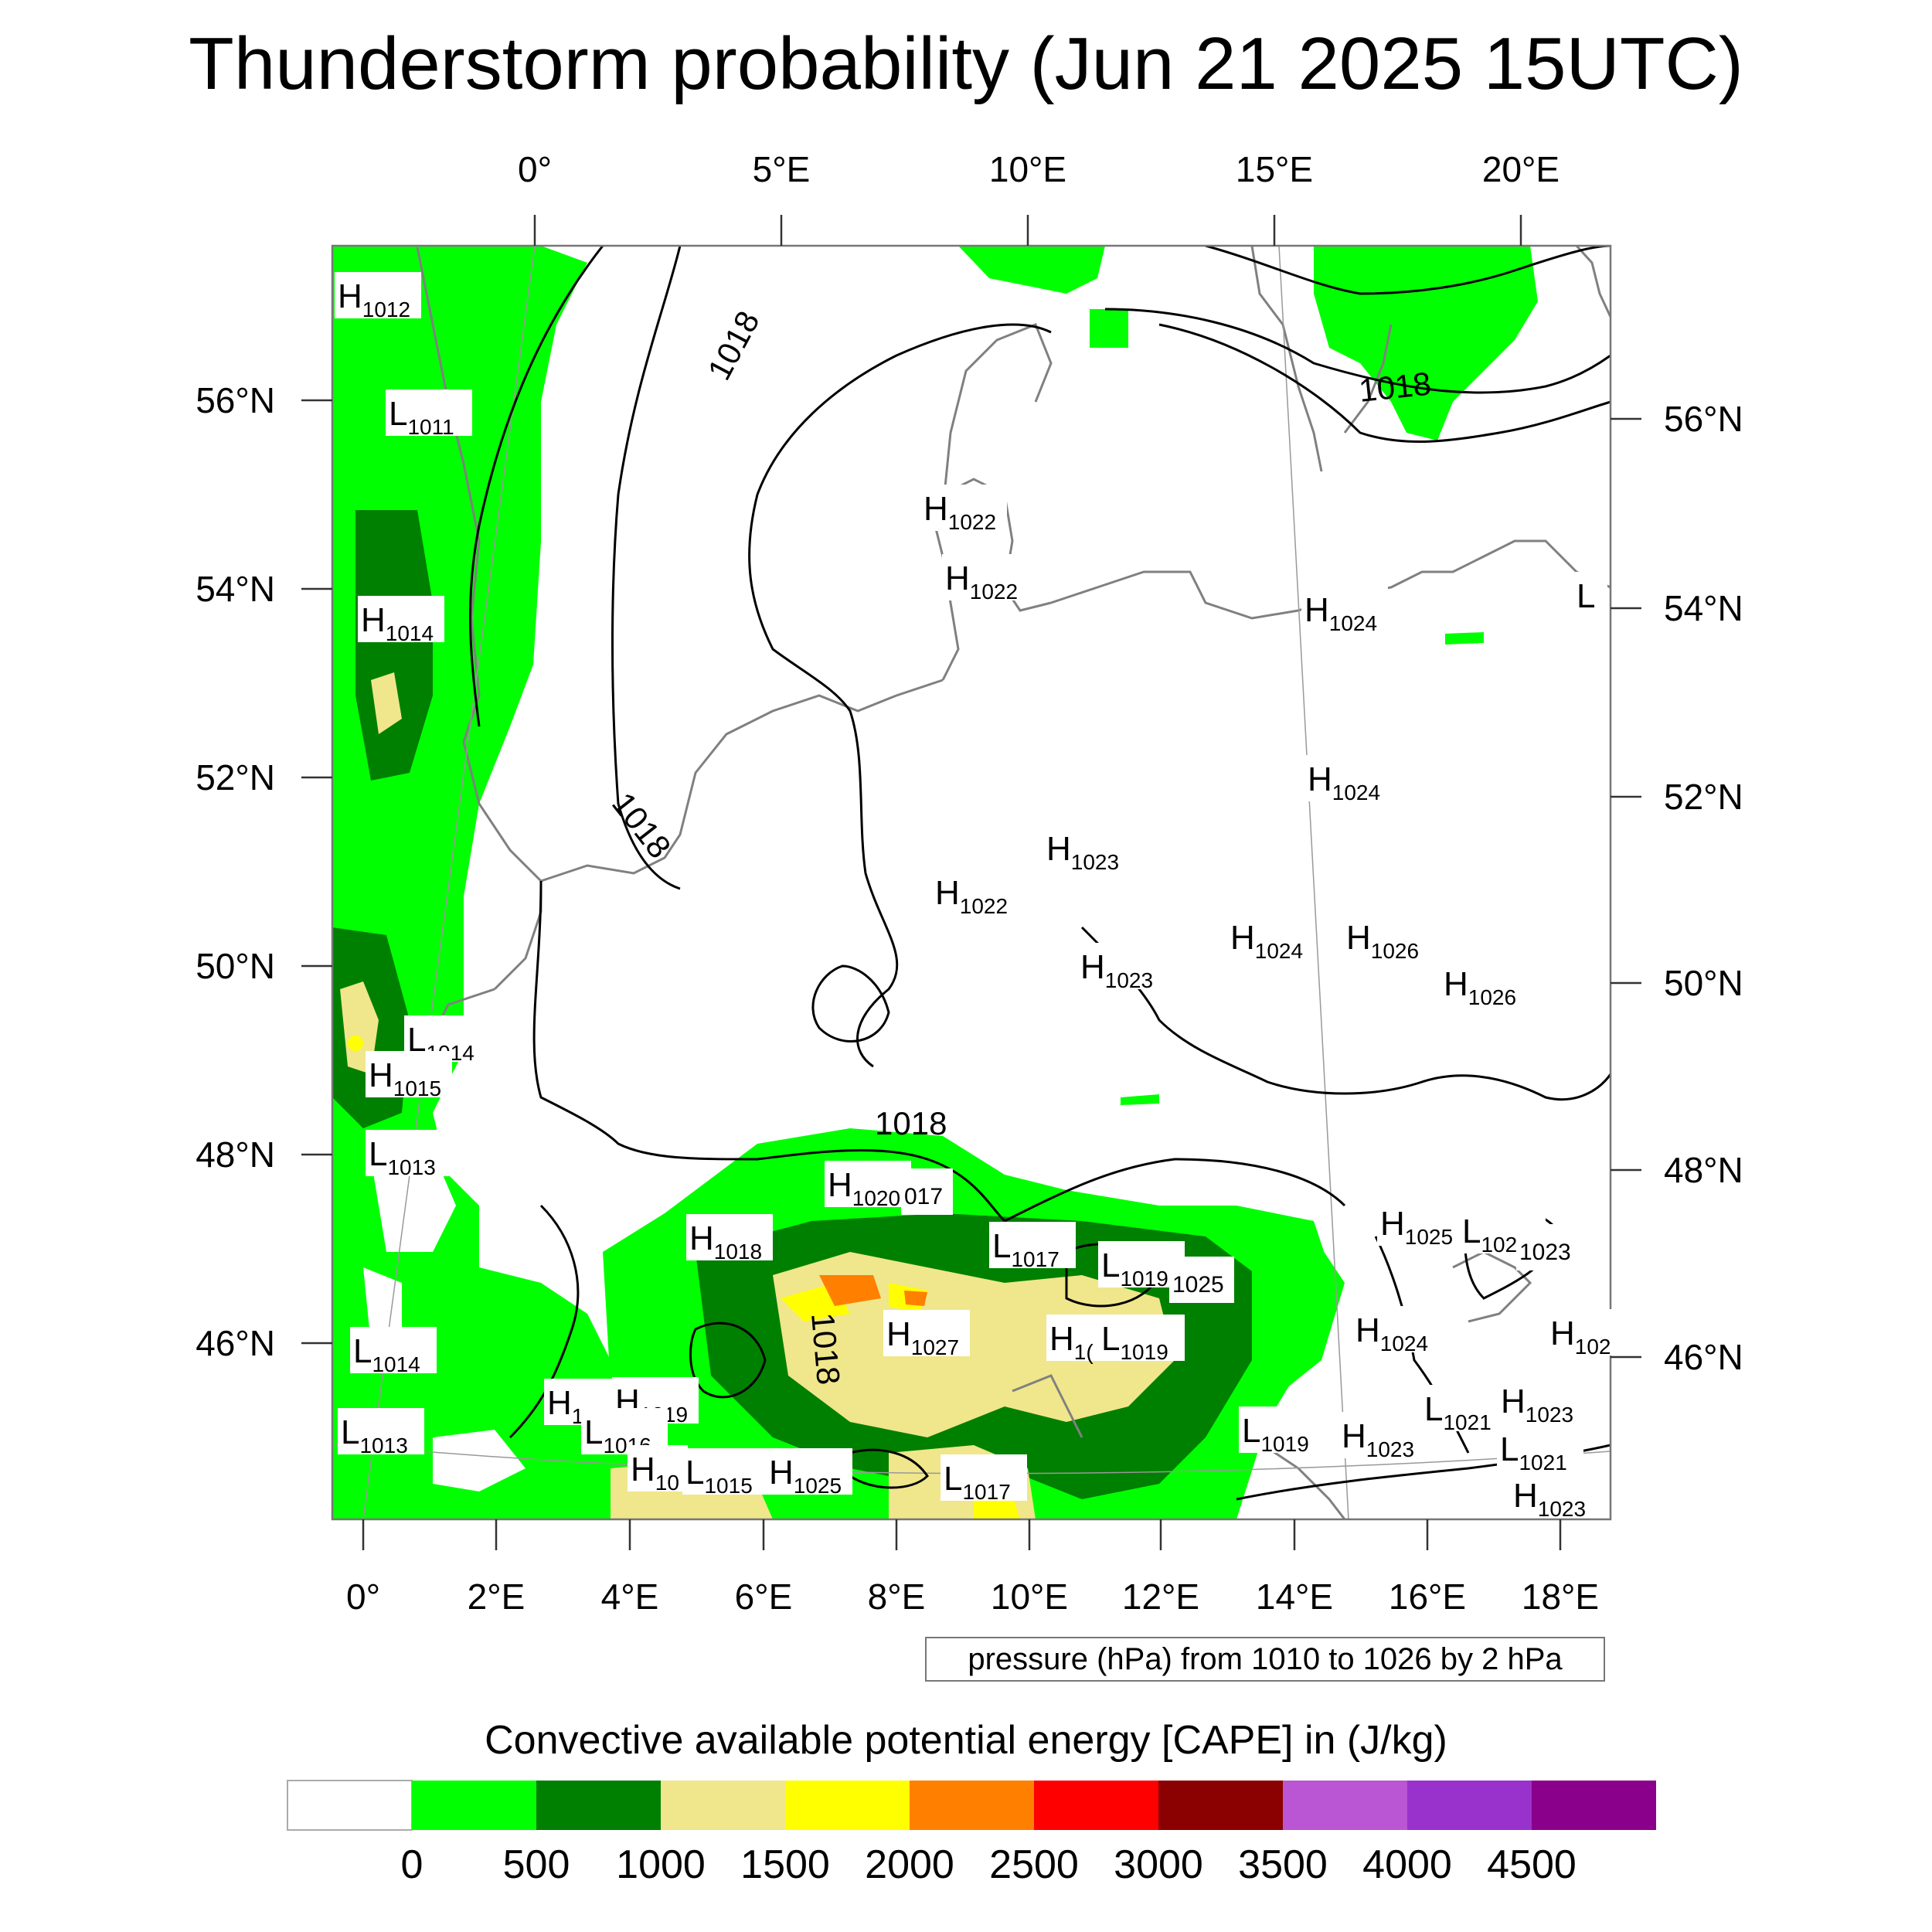 This screenshot has height=1932, width=1932. What do you see at coordinates (1586, 596) in the screenshot?
I see `low-pressure-label: L` at bounding box center [1586, 596].